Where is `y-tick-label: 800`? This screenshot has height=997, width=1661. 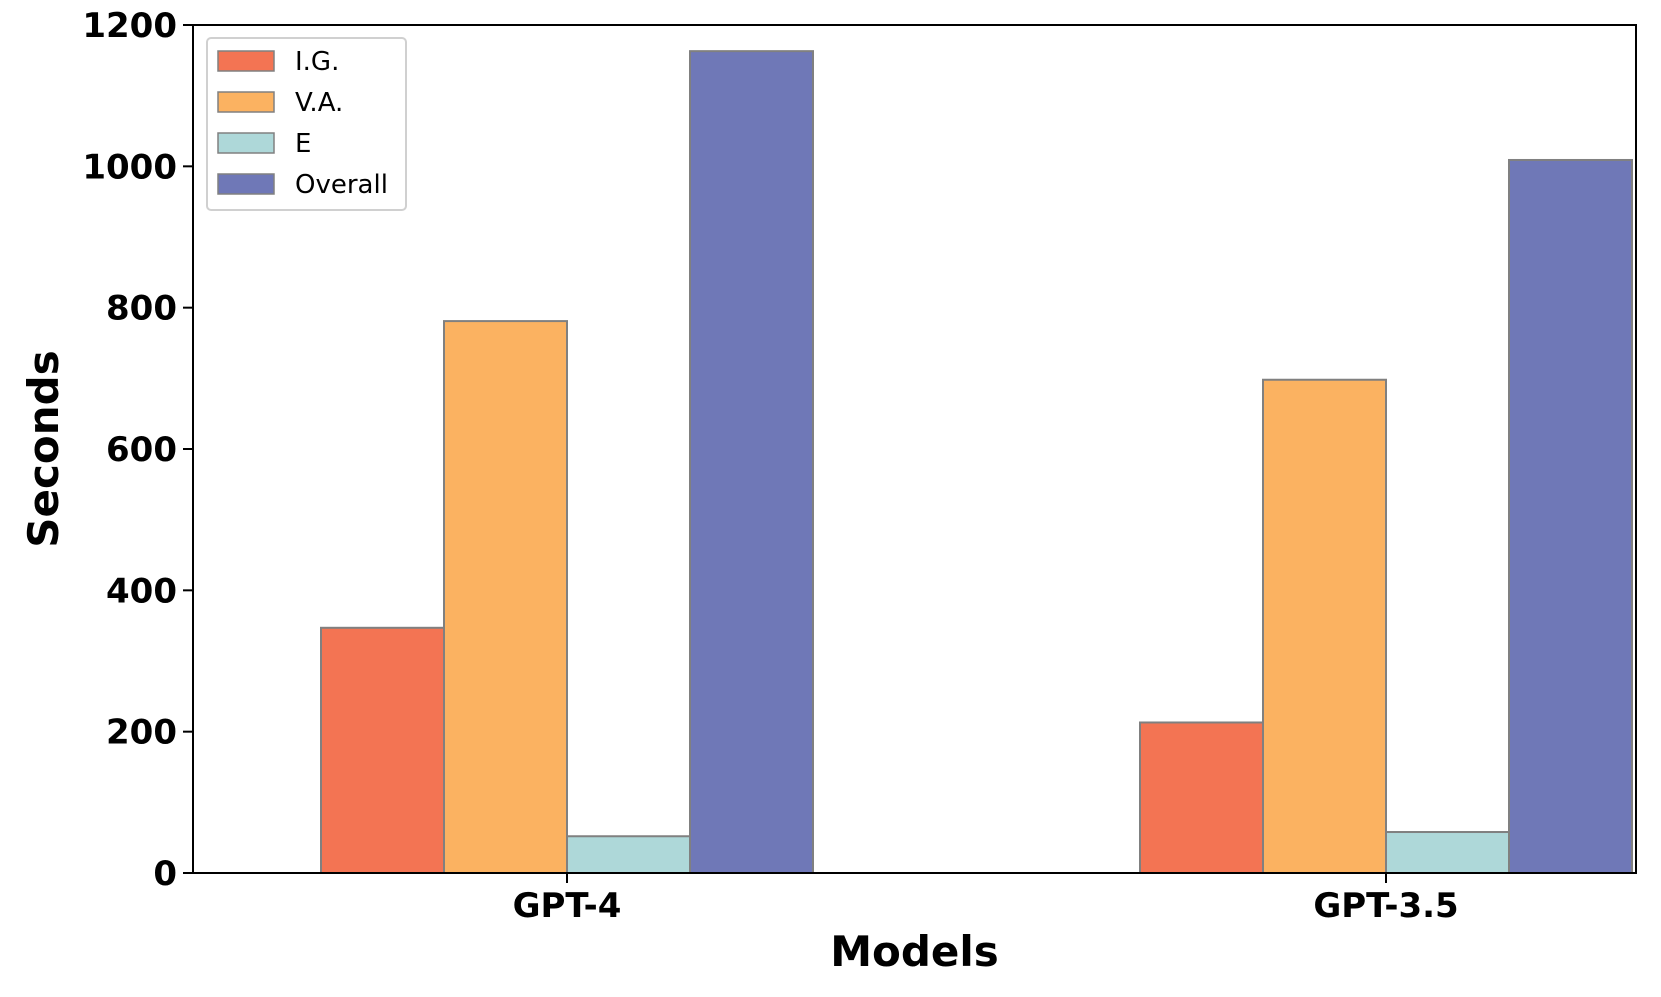
y-tick-label: 800 is located at coordinates (141, 309).